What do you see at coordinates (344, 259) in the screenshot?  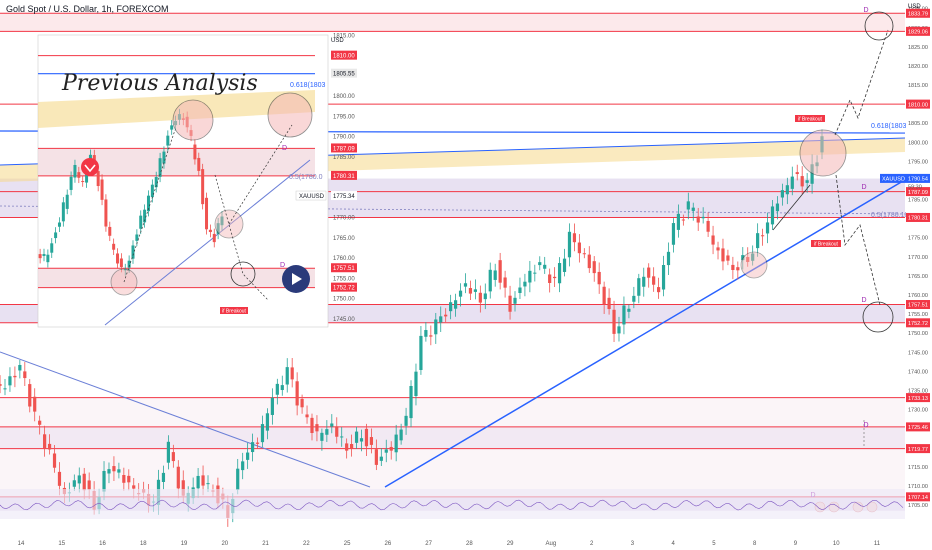 I see `inset-tick-1760-00: 1760.00` at bounding box center [344, 259].